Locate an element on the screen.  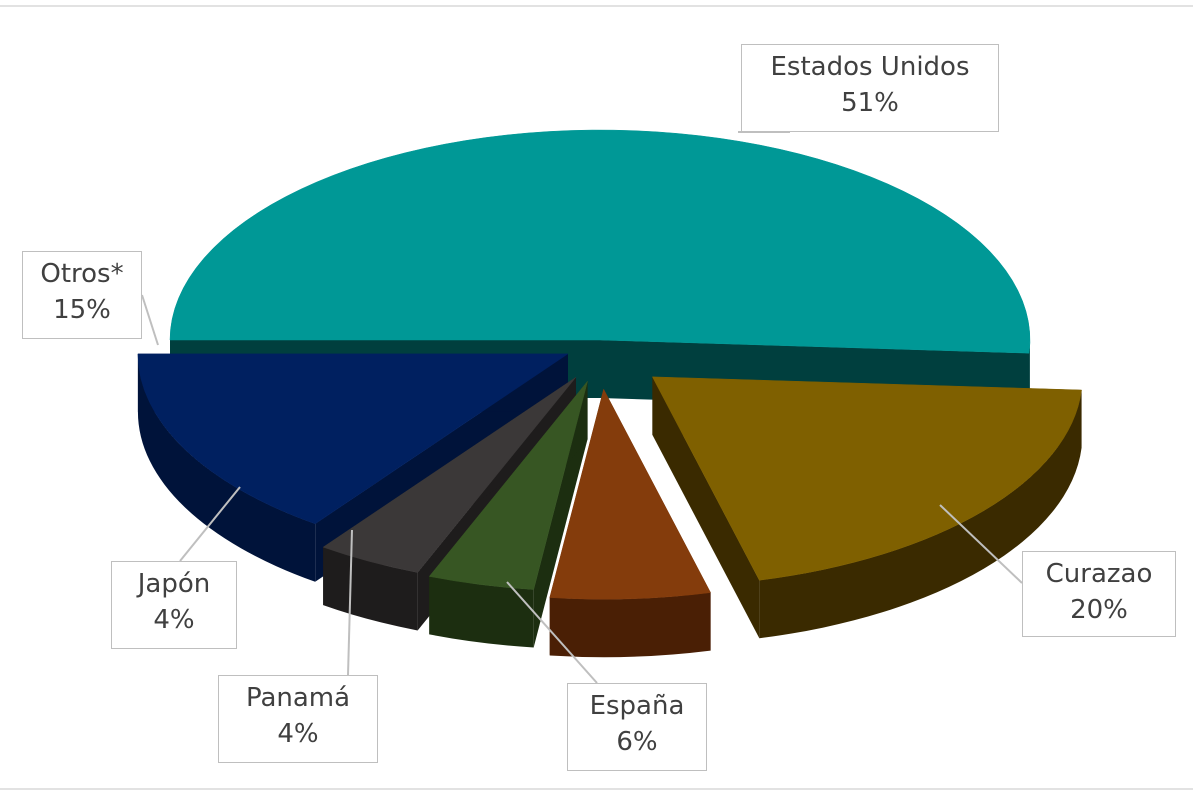
label-panama: Panamá 4% is located at coordinates (298, 719).